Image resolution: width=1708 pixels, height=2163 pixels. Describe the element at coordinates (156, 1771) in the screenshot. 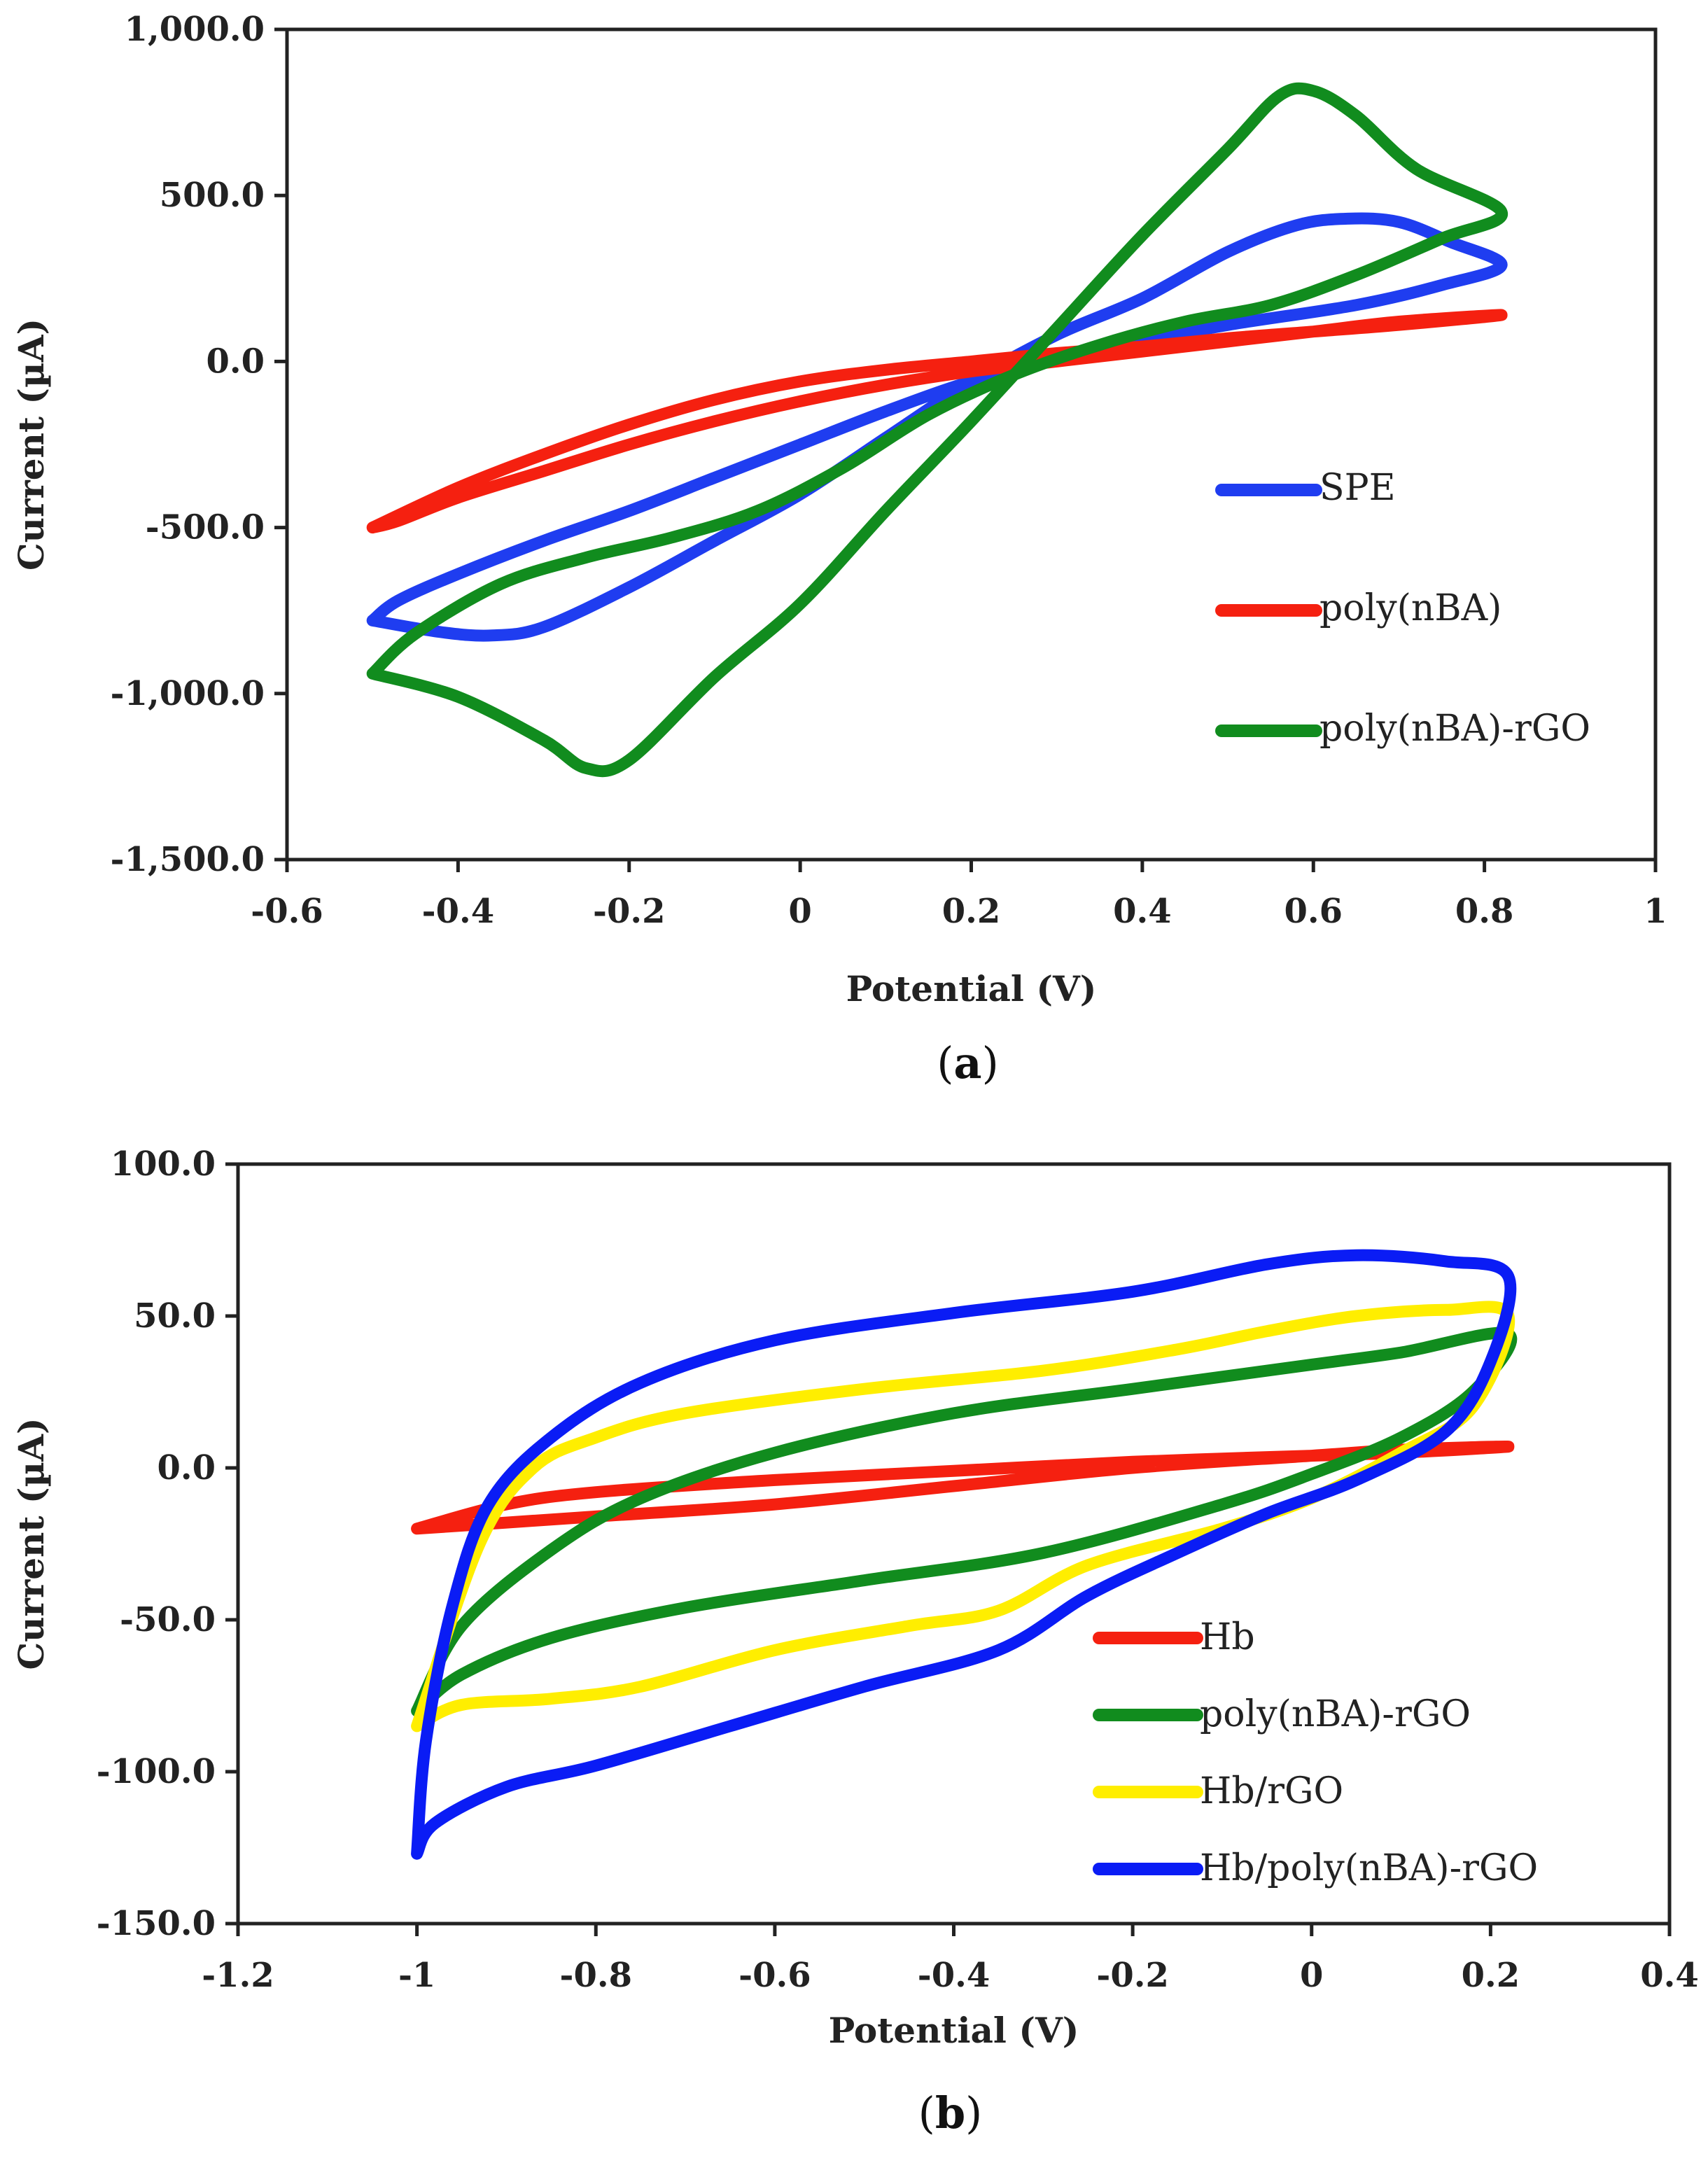

I see `y-tick-label: -100.0` at that location.